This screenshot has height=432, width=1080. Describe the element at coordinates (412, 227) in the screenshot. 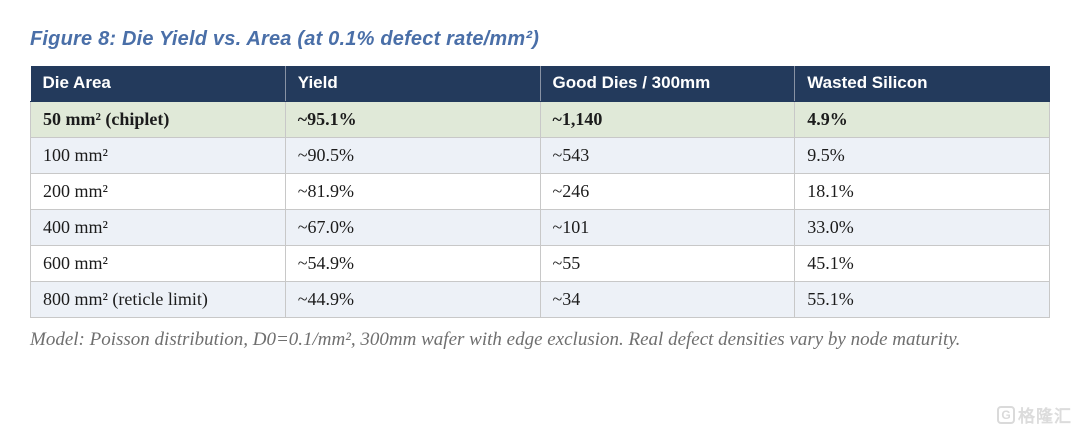

I see `table-cell-yield: ~67.0%` at that location.